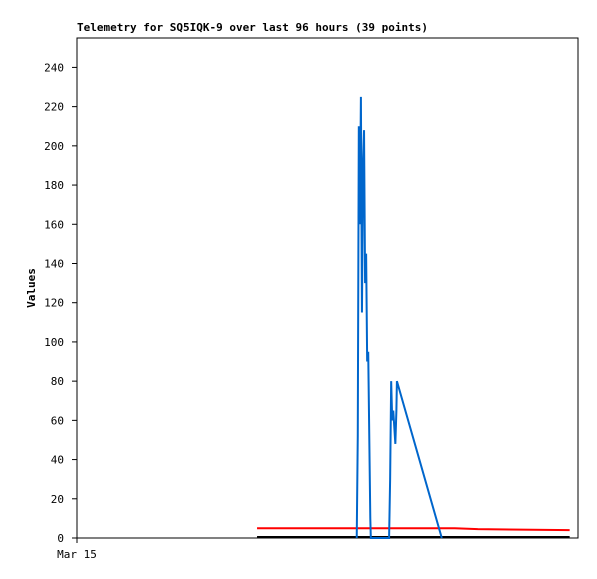  Describe the element at coordinates (31, 288) in the screenshot. I see `y-axis-label: Values` at that location.